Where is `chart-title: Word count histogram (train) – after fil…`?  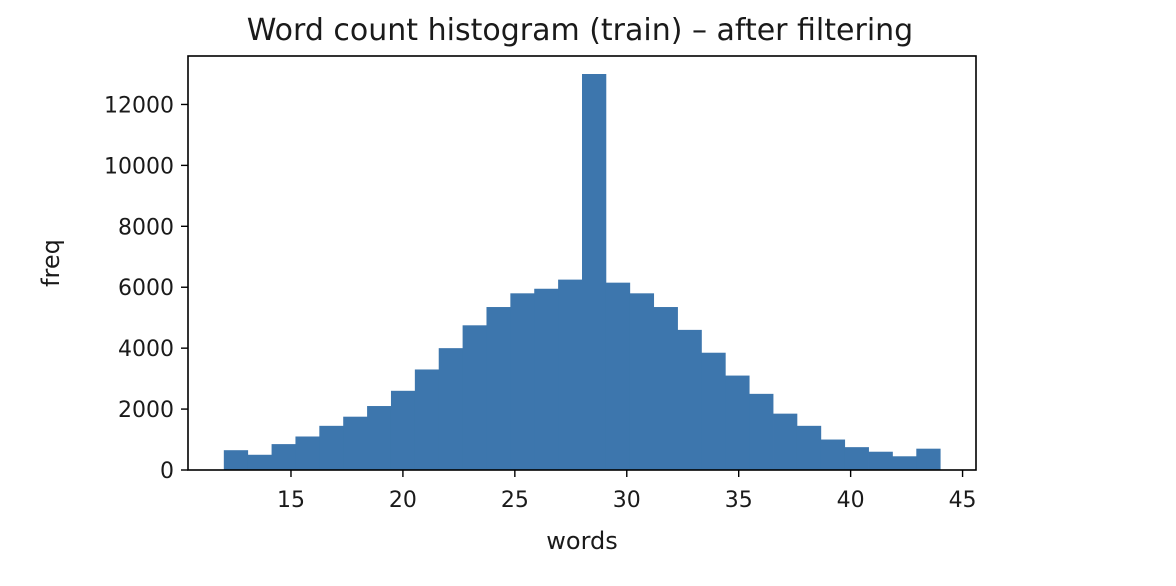 chart-title: Word count histogram (train) – after fil… is located at coordinates (580, 30).